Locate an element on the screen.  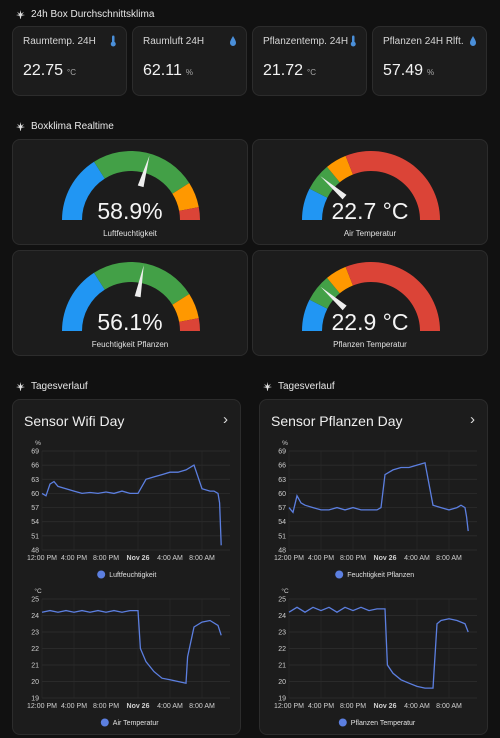
gauge-card-air-humidity: 58.9% Luftfeuchtigkeit is located at coordinates (130, 192).